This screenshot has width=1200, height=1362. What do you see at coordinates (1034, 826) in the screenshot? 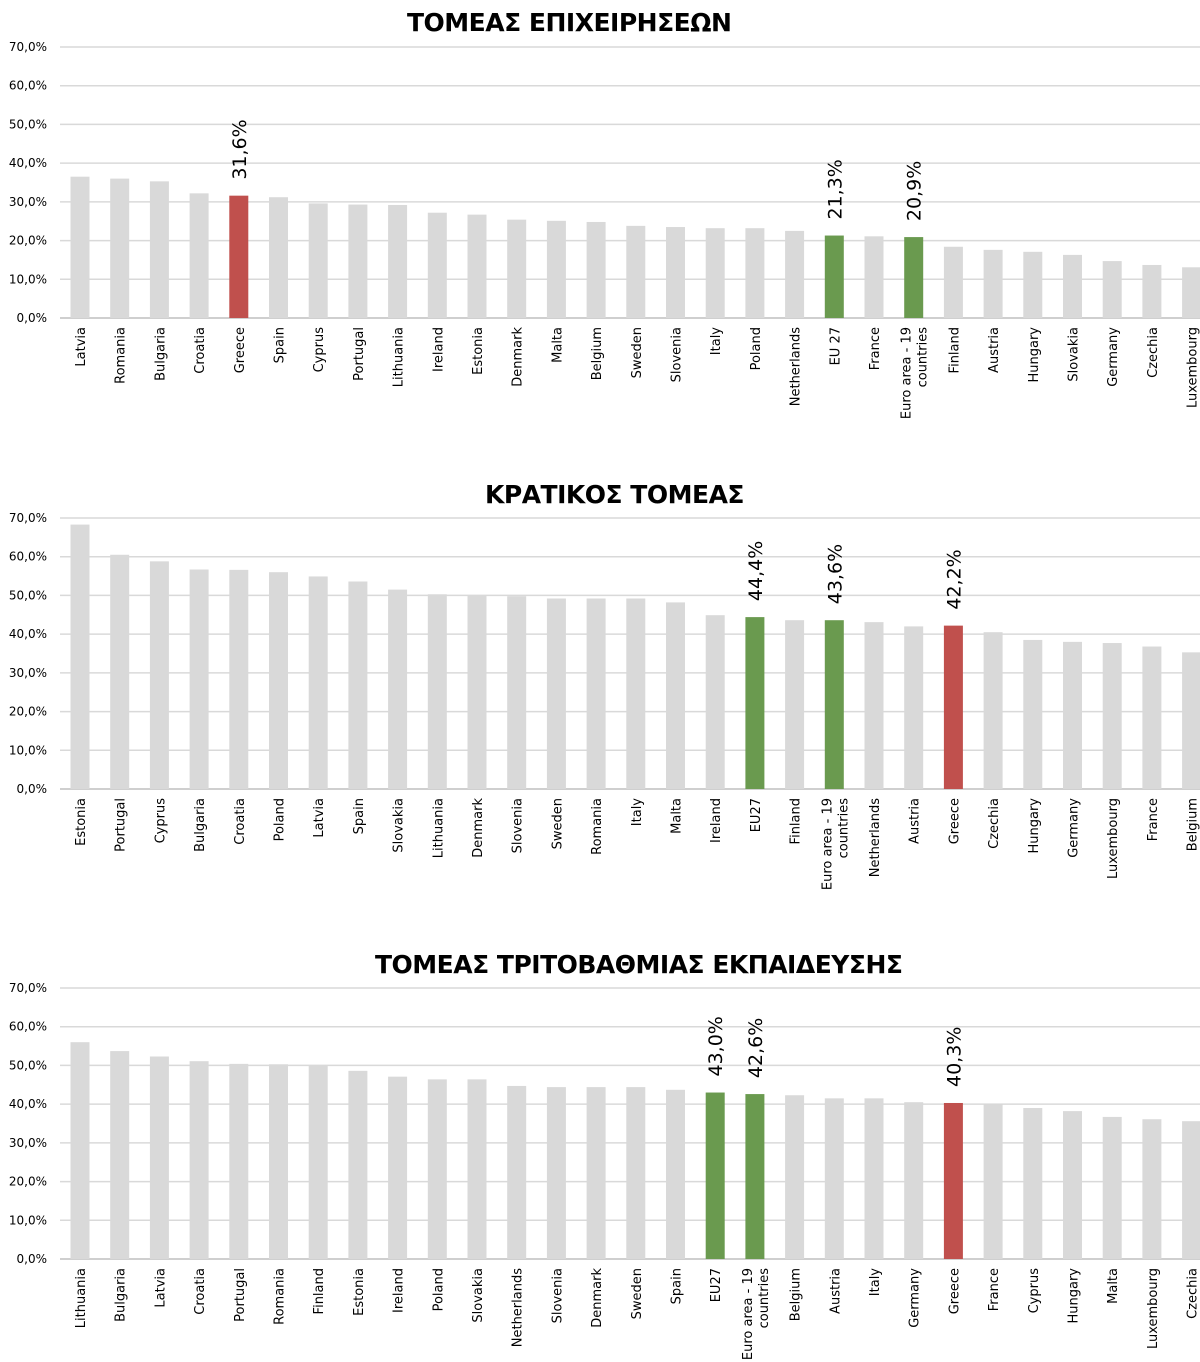
I see `x-tick-label: Hungary` at bounding box center [1034, 826].